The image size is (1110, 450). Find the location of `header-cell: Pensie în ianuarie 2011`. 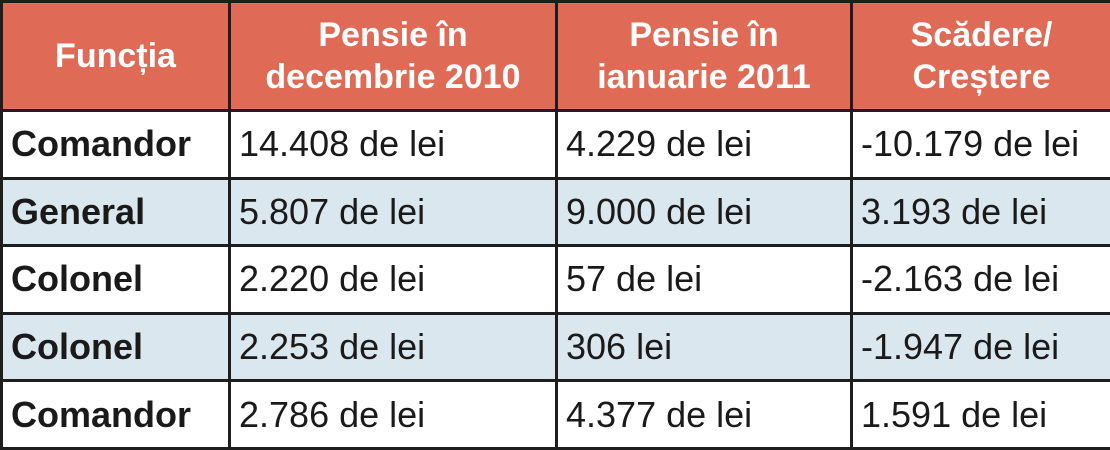

header-cell: Pensie în ianuarie 2011 is located at coordinates (704, 56).